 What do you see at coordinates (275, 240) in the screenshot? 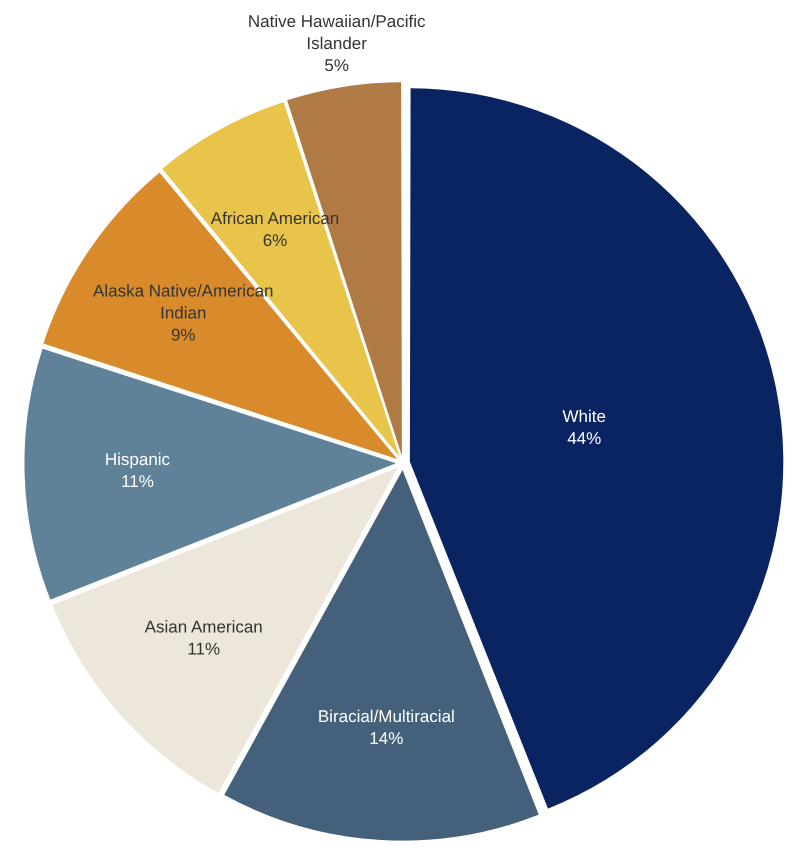
I see `data-label: 6%` at bounding box center [275, 240].